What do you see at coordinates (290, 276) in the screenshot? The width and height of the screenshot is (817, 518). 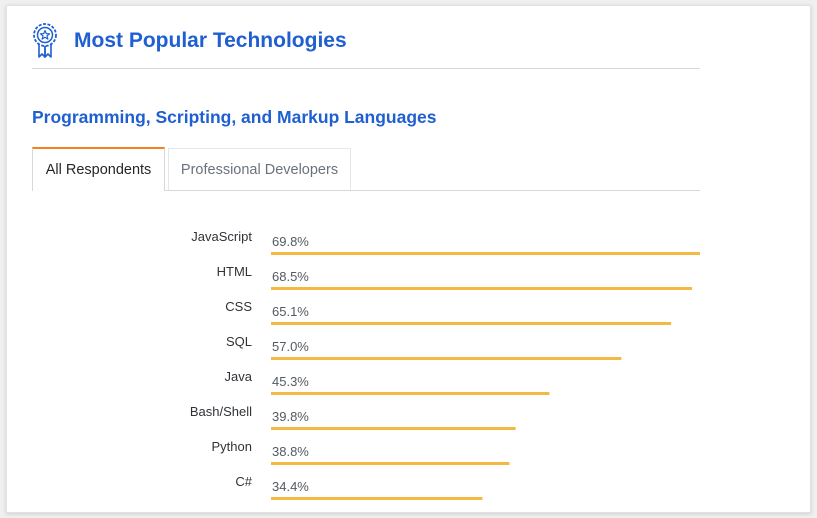 I see `value-label: 68.5%` at bounding box center [290, 276].